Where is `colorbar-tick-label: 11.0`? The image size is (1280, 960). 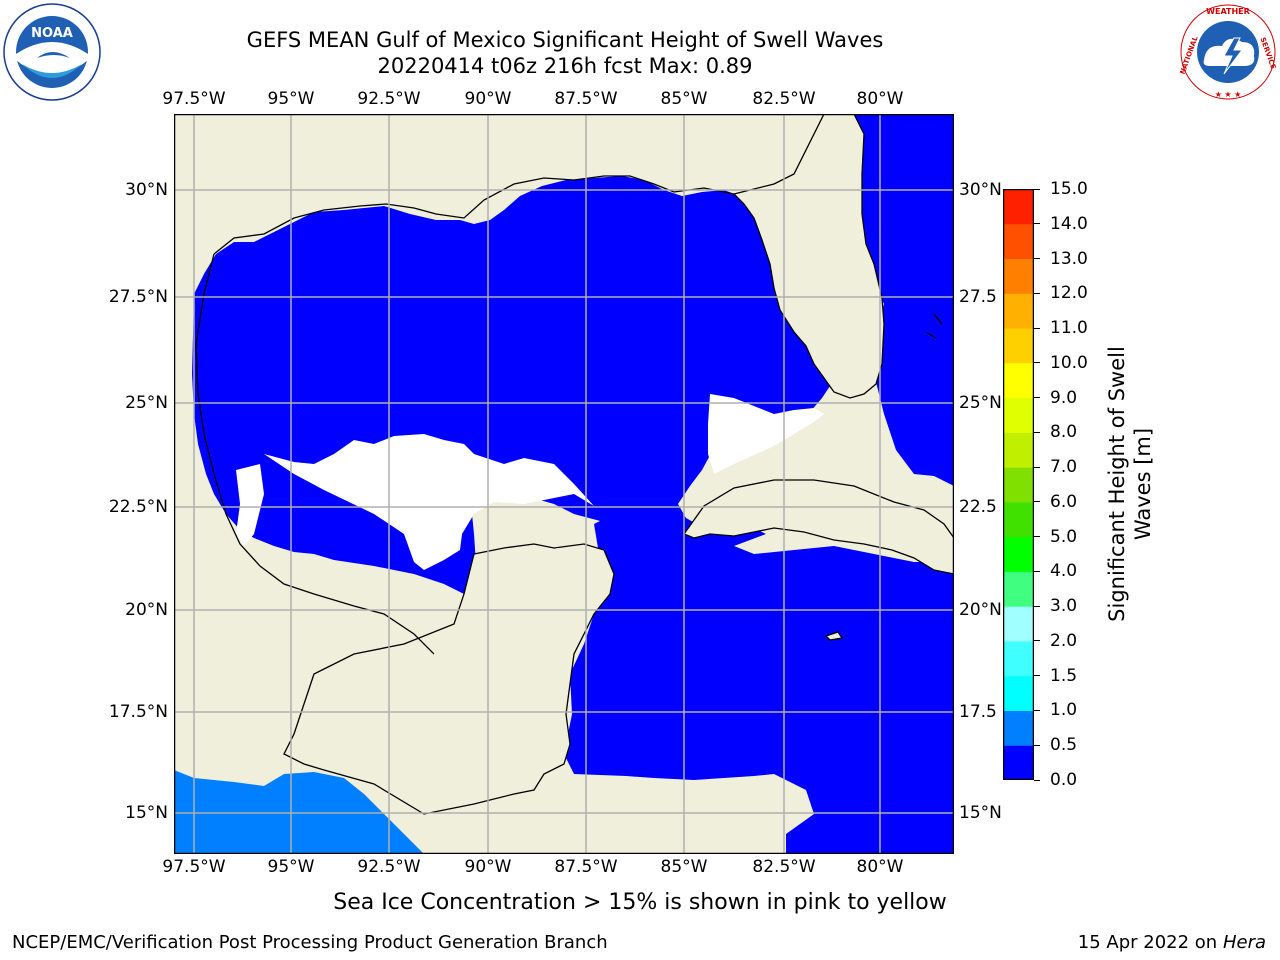 colorbar-tick-label: 11.0 is located at coordinates (1069, 328).